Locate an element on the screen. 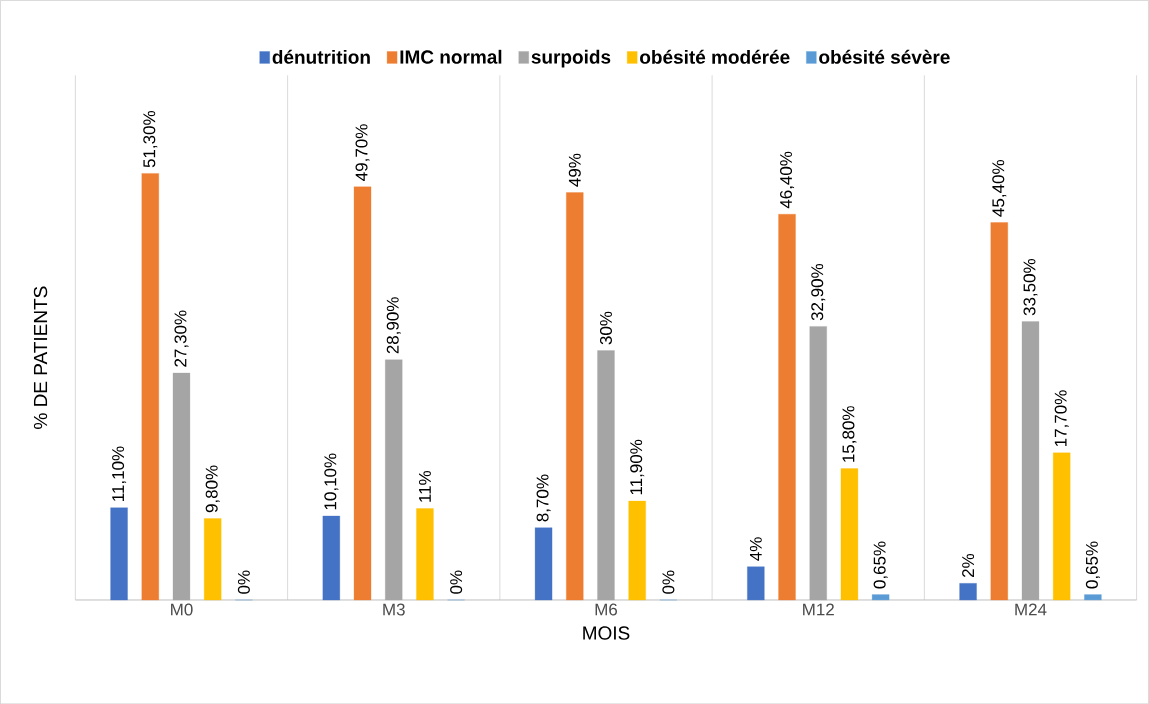 The image size is (1149, 704). data-label: 15,80% is located at coordinates (849, 433).